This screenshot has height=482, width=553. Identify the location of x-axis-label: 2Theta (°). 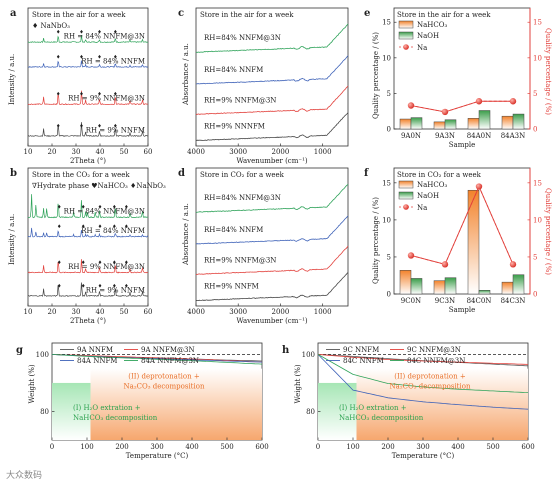
(88, 161).